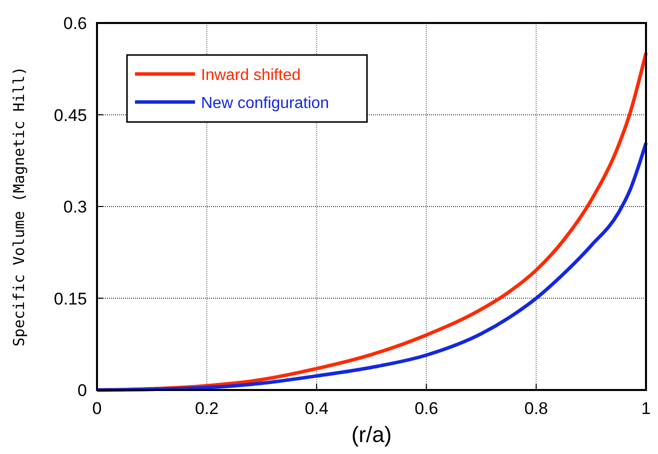 Image resolution: width=658 pixels, height=454 pixels. Describe the element at coordinates (646, 408) in the screenshot. I see `x-tick-label: 1` at that location.